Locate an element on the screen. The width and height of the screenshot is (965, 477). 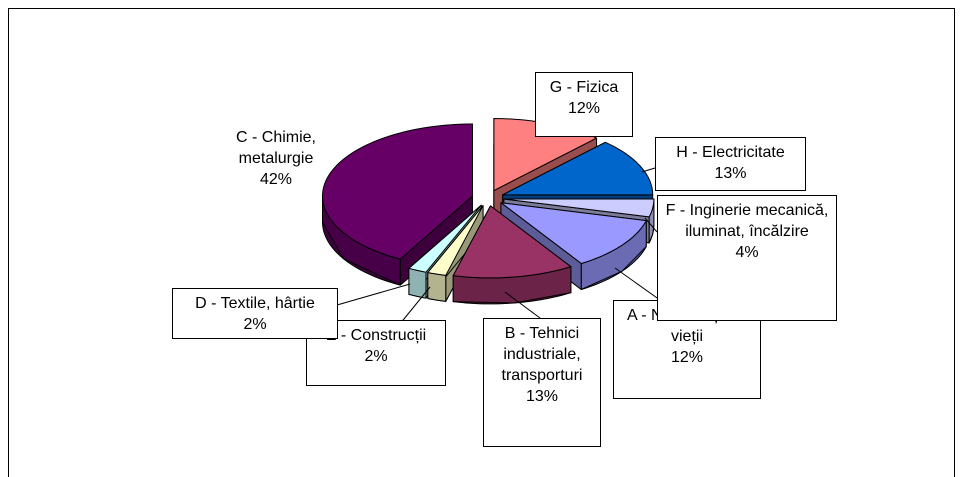
label-value: 42% is located at coordinates (276, 179).